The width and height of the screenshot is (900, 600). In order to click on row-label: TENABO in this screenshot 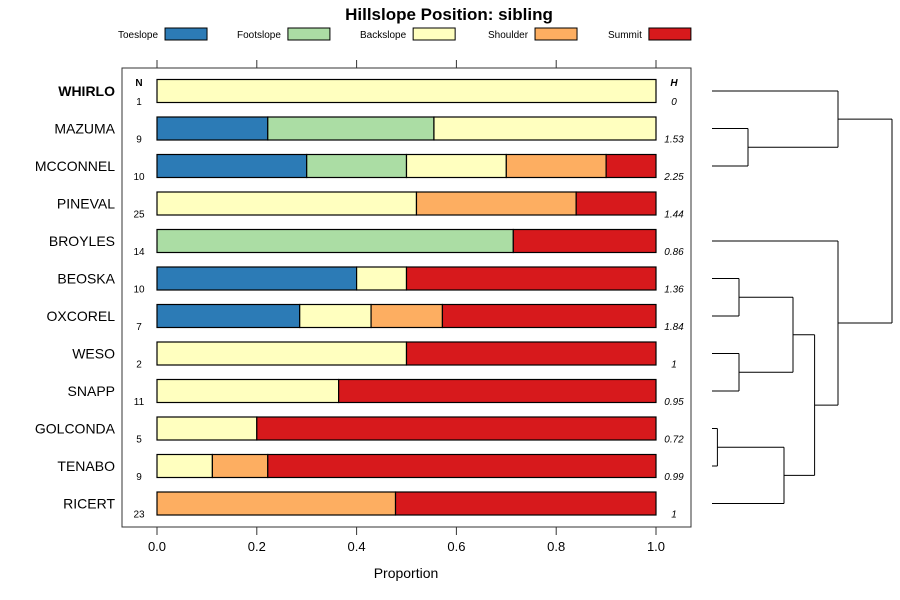, I will do `click(86, 466)`.